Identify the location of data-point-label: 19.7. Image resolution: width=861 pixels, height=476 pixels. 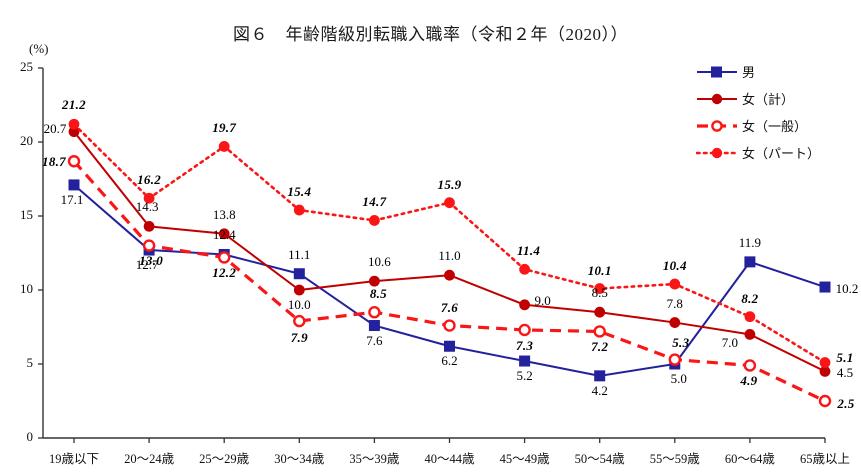
(224, 128).